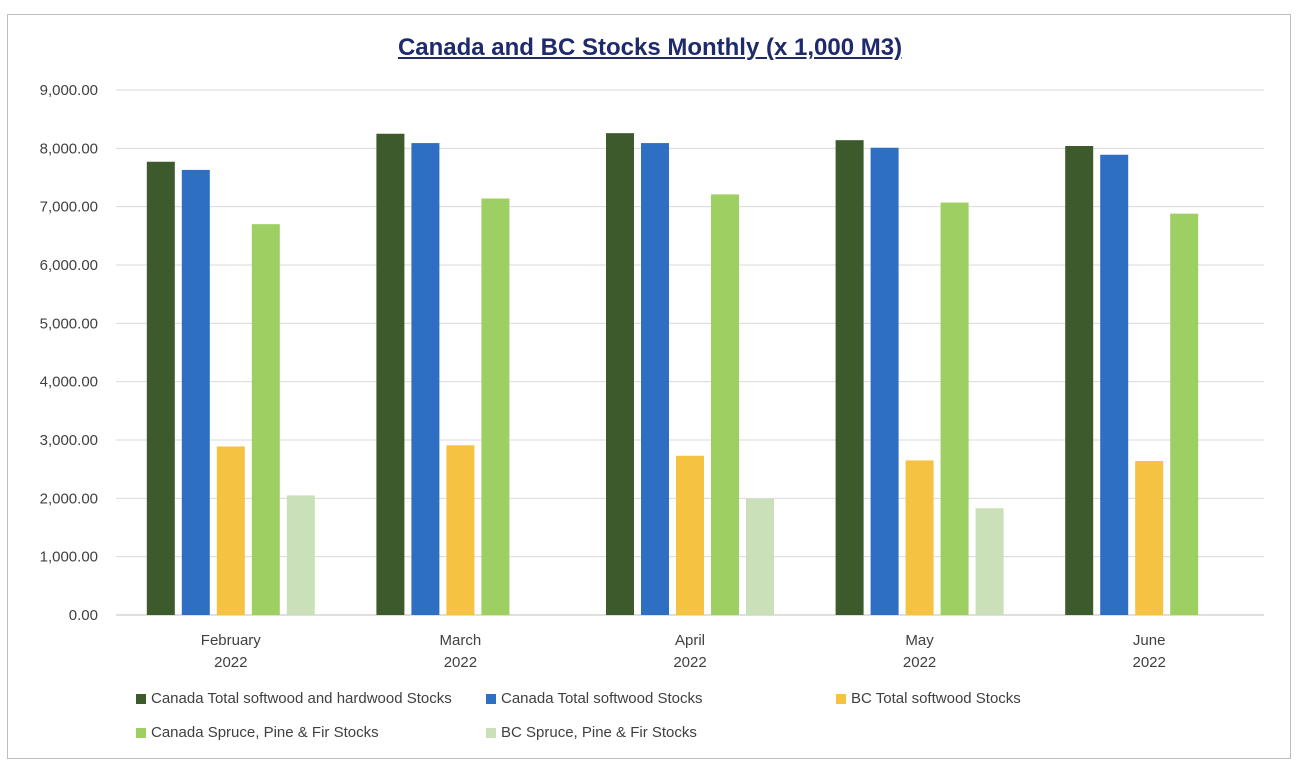  Describe the element at coordinates (231, 640) in the screenshot. I see `x-tick-label-month: February` at that location.